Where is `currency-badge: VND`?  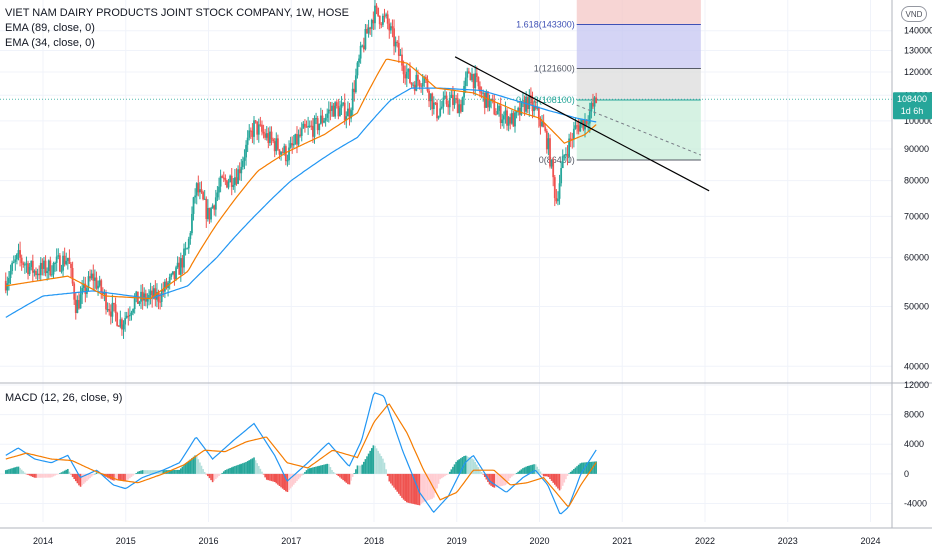 currency-badge: VND is located at coordinates (914, 14).